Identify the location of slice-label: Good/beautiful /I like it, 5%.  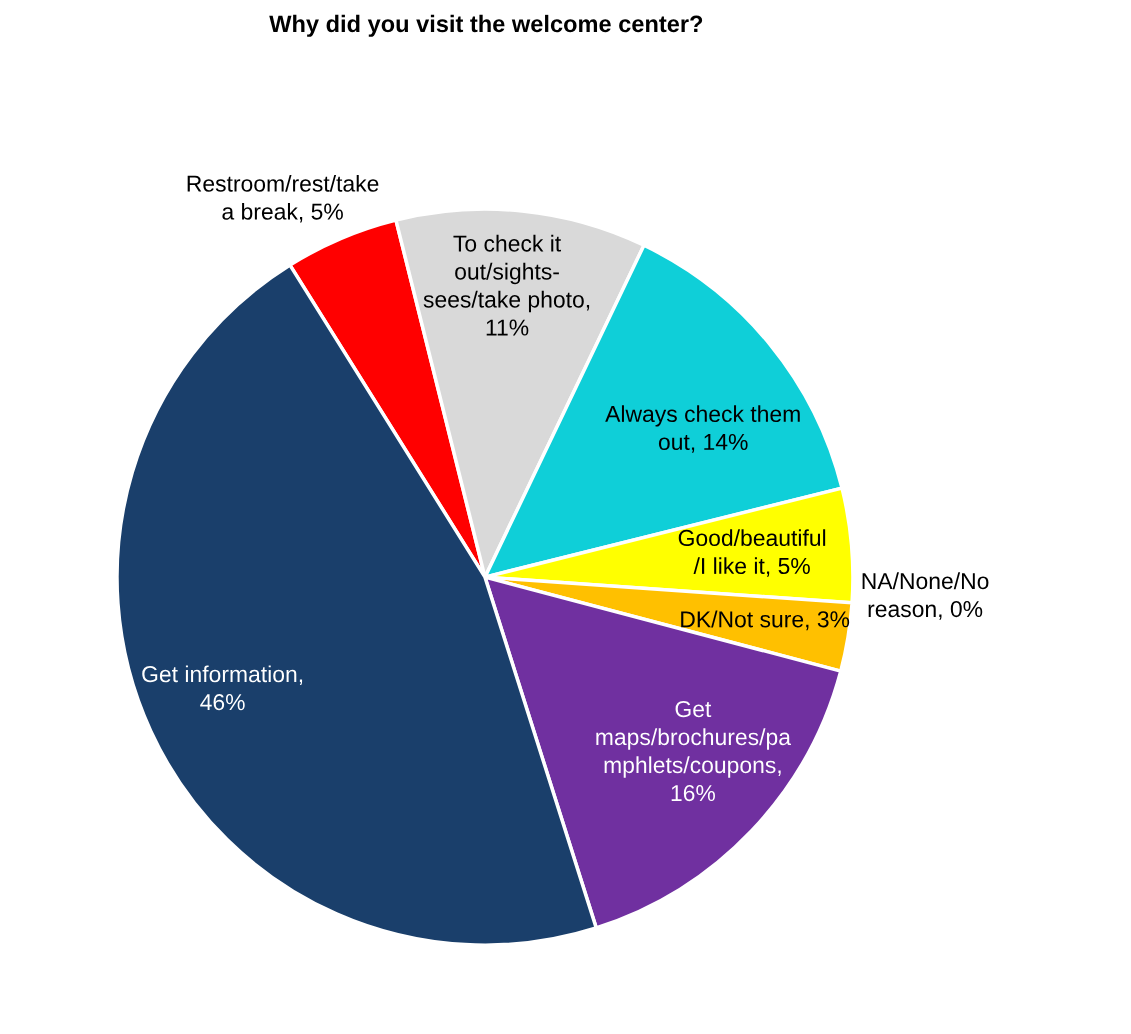
(752, 553).